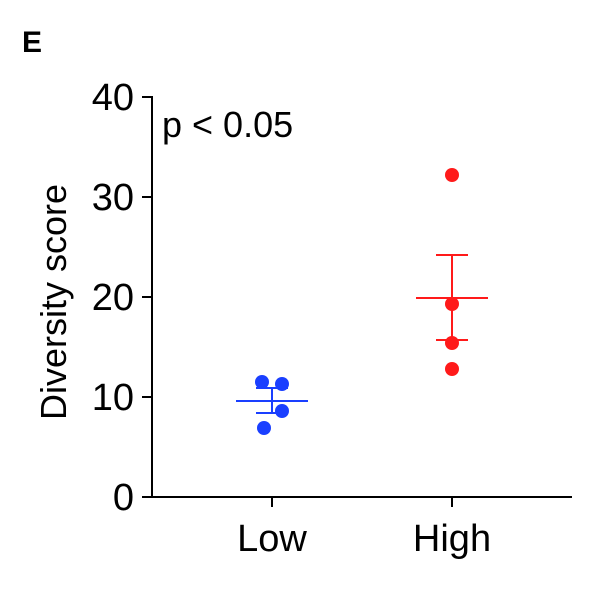 The image size is (600, 594). I want to click on y-axis-title: Diversity score, so click(53, 302).